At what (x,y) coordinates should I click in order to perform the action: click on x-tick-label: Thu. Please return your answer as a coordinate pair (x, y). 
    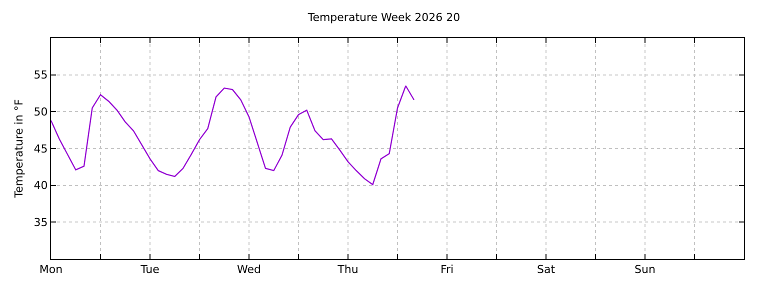
    Looking at the image, I should click on (347, 269).